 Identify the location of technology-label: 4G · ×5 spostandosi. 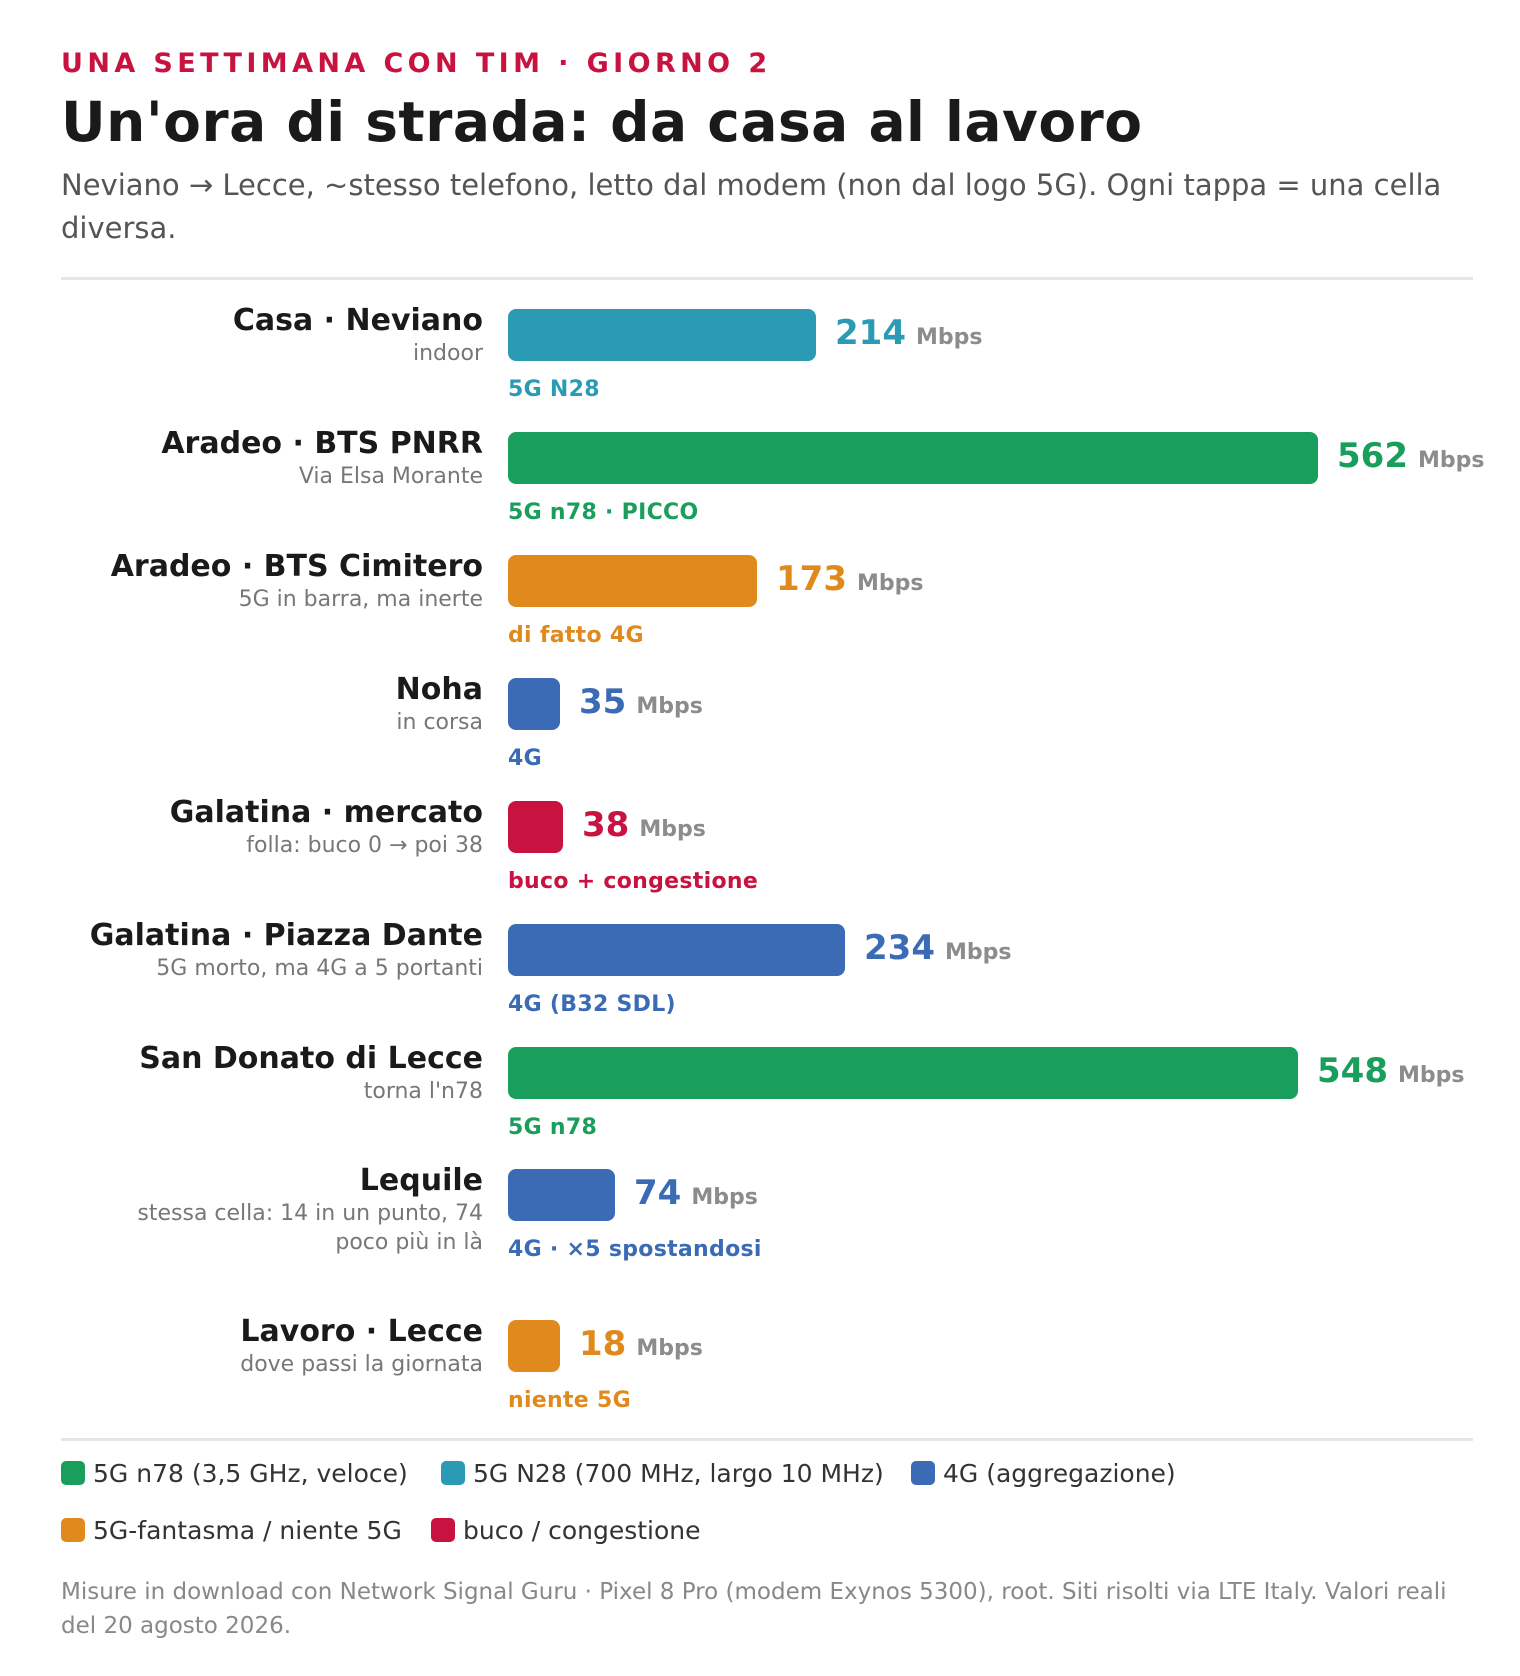
(635, 1249).